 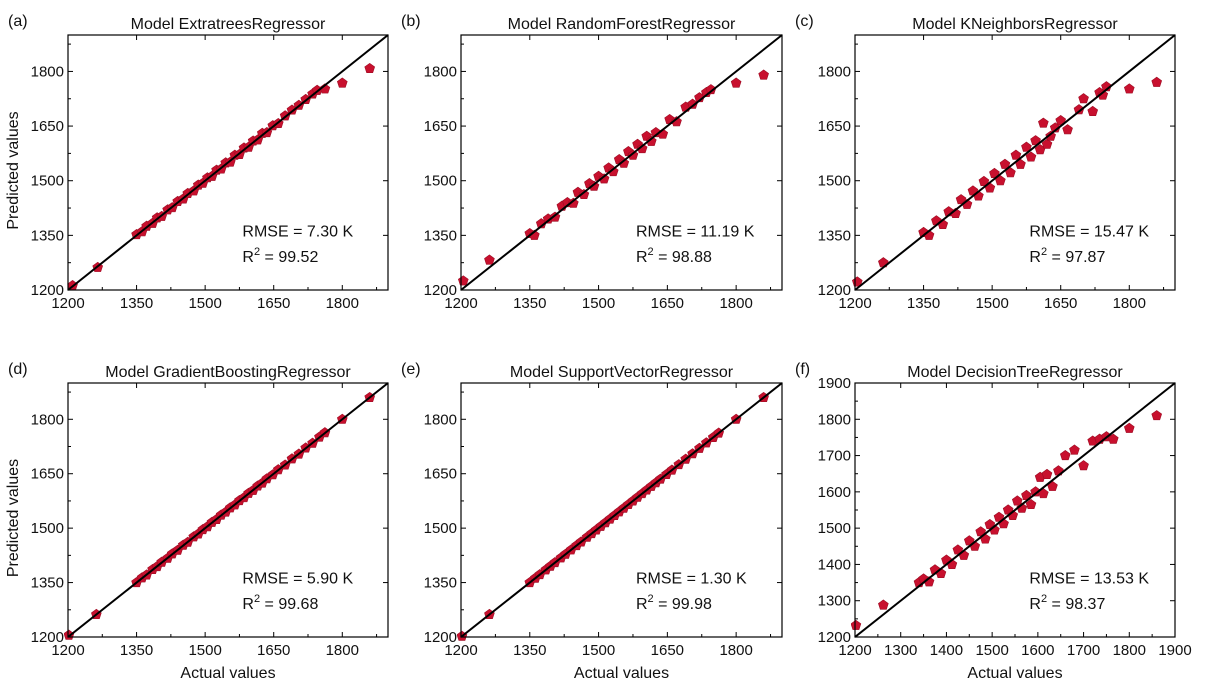 What do you see at coordinates (691, 579) in the screenshot?
I see `rmse-annotation: RMSE = 1.30 K` at bounding box center [691, 579].